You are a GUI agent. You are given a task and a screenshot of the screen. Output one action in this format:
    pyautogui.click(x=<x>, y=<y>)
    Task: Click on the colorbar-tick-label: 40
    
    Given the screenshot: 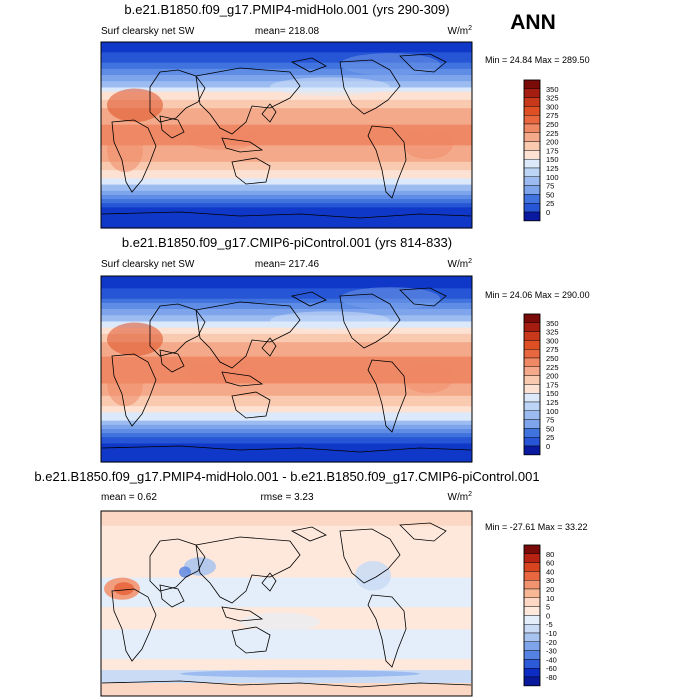 What is the action you would take?
    pyautogui.click(x=550, y=571)
    